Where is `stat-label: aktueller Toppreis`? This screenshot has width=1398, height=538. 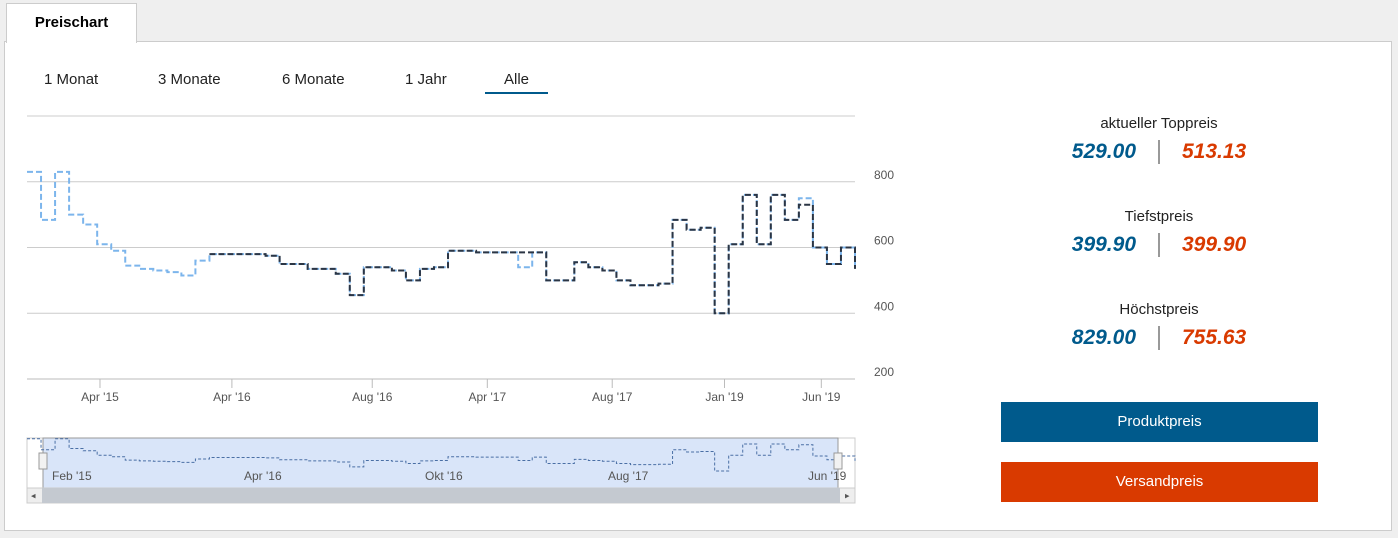
stat-label: aktueller Toppreis is located at coordinates (1159, 123).